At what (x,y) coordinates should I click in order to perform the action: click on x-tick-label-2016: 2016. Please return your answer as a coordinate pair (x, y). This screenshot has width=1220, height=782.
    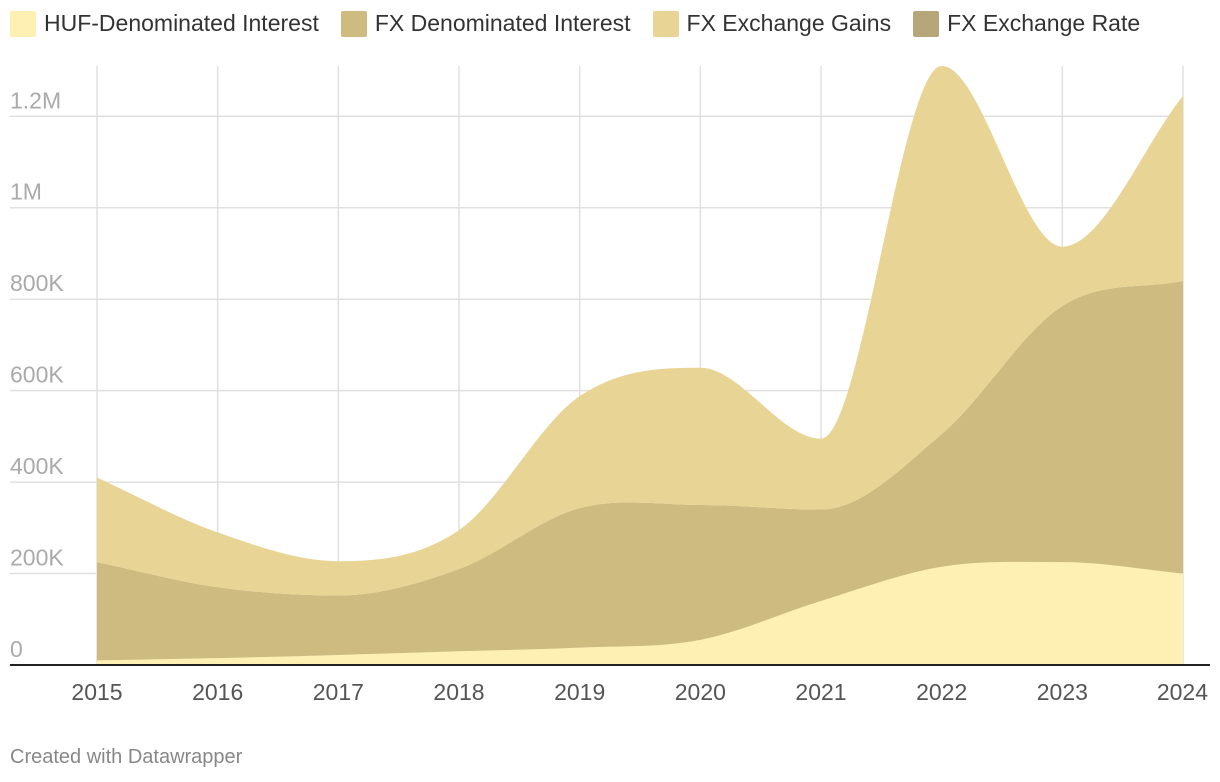
    Looking at the image, I should click on (217, 692).